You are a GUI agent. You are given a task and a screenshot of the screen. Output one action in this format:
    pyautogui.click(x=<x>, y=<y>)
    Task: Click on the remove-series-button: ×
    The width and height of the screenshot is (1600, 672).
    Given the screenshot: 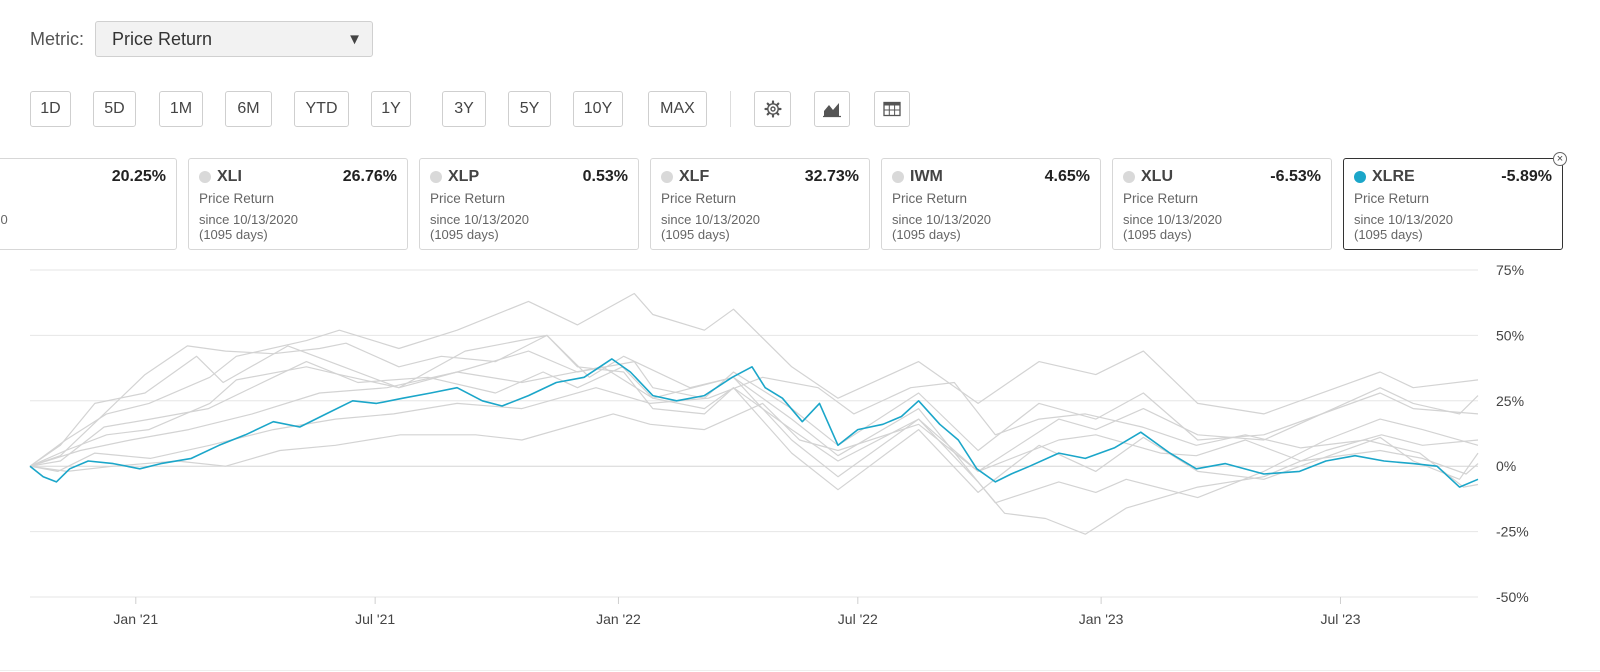 What is the action you would take?
    pyautogui.click(x=1560, y=159)
    